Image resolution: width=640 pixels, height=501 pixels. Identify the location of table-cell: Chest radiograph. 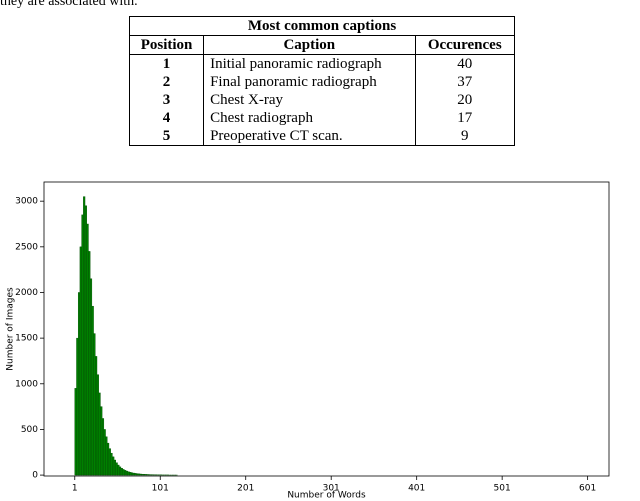
(309, 118).